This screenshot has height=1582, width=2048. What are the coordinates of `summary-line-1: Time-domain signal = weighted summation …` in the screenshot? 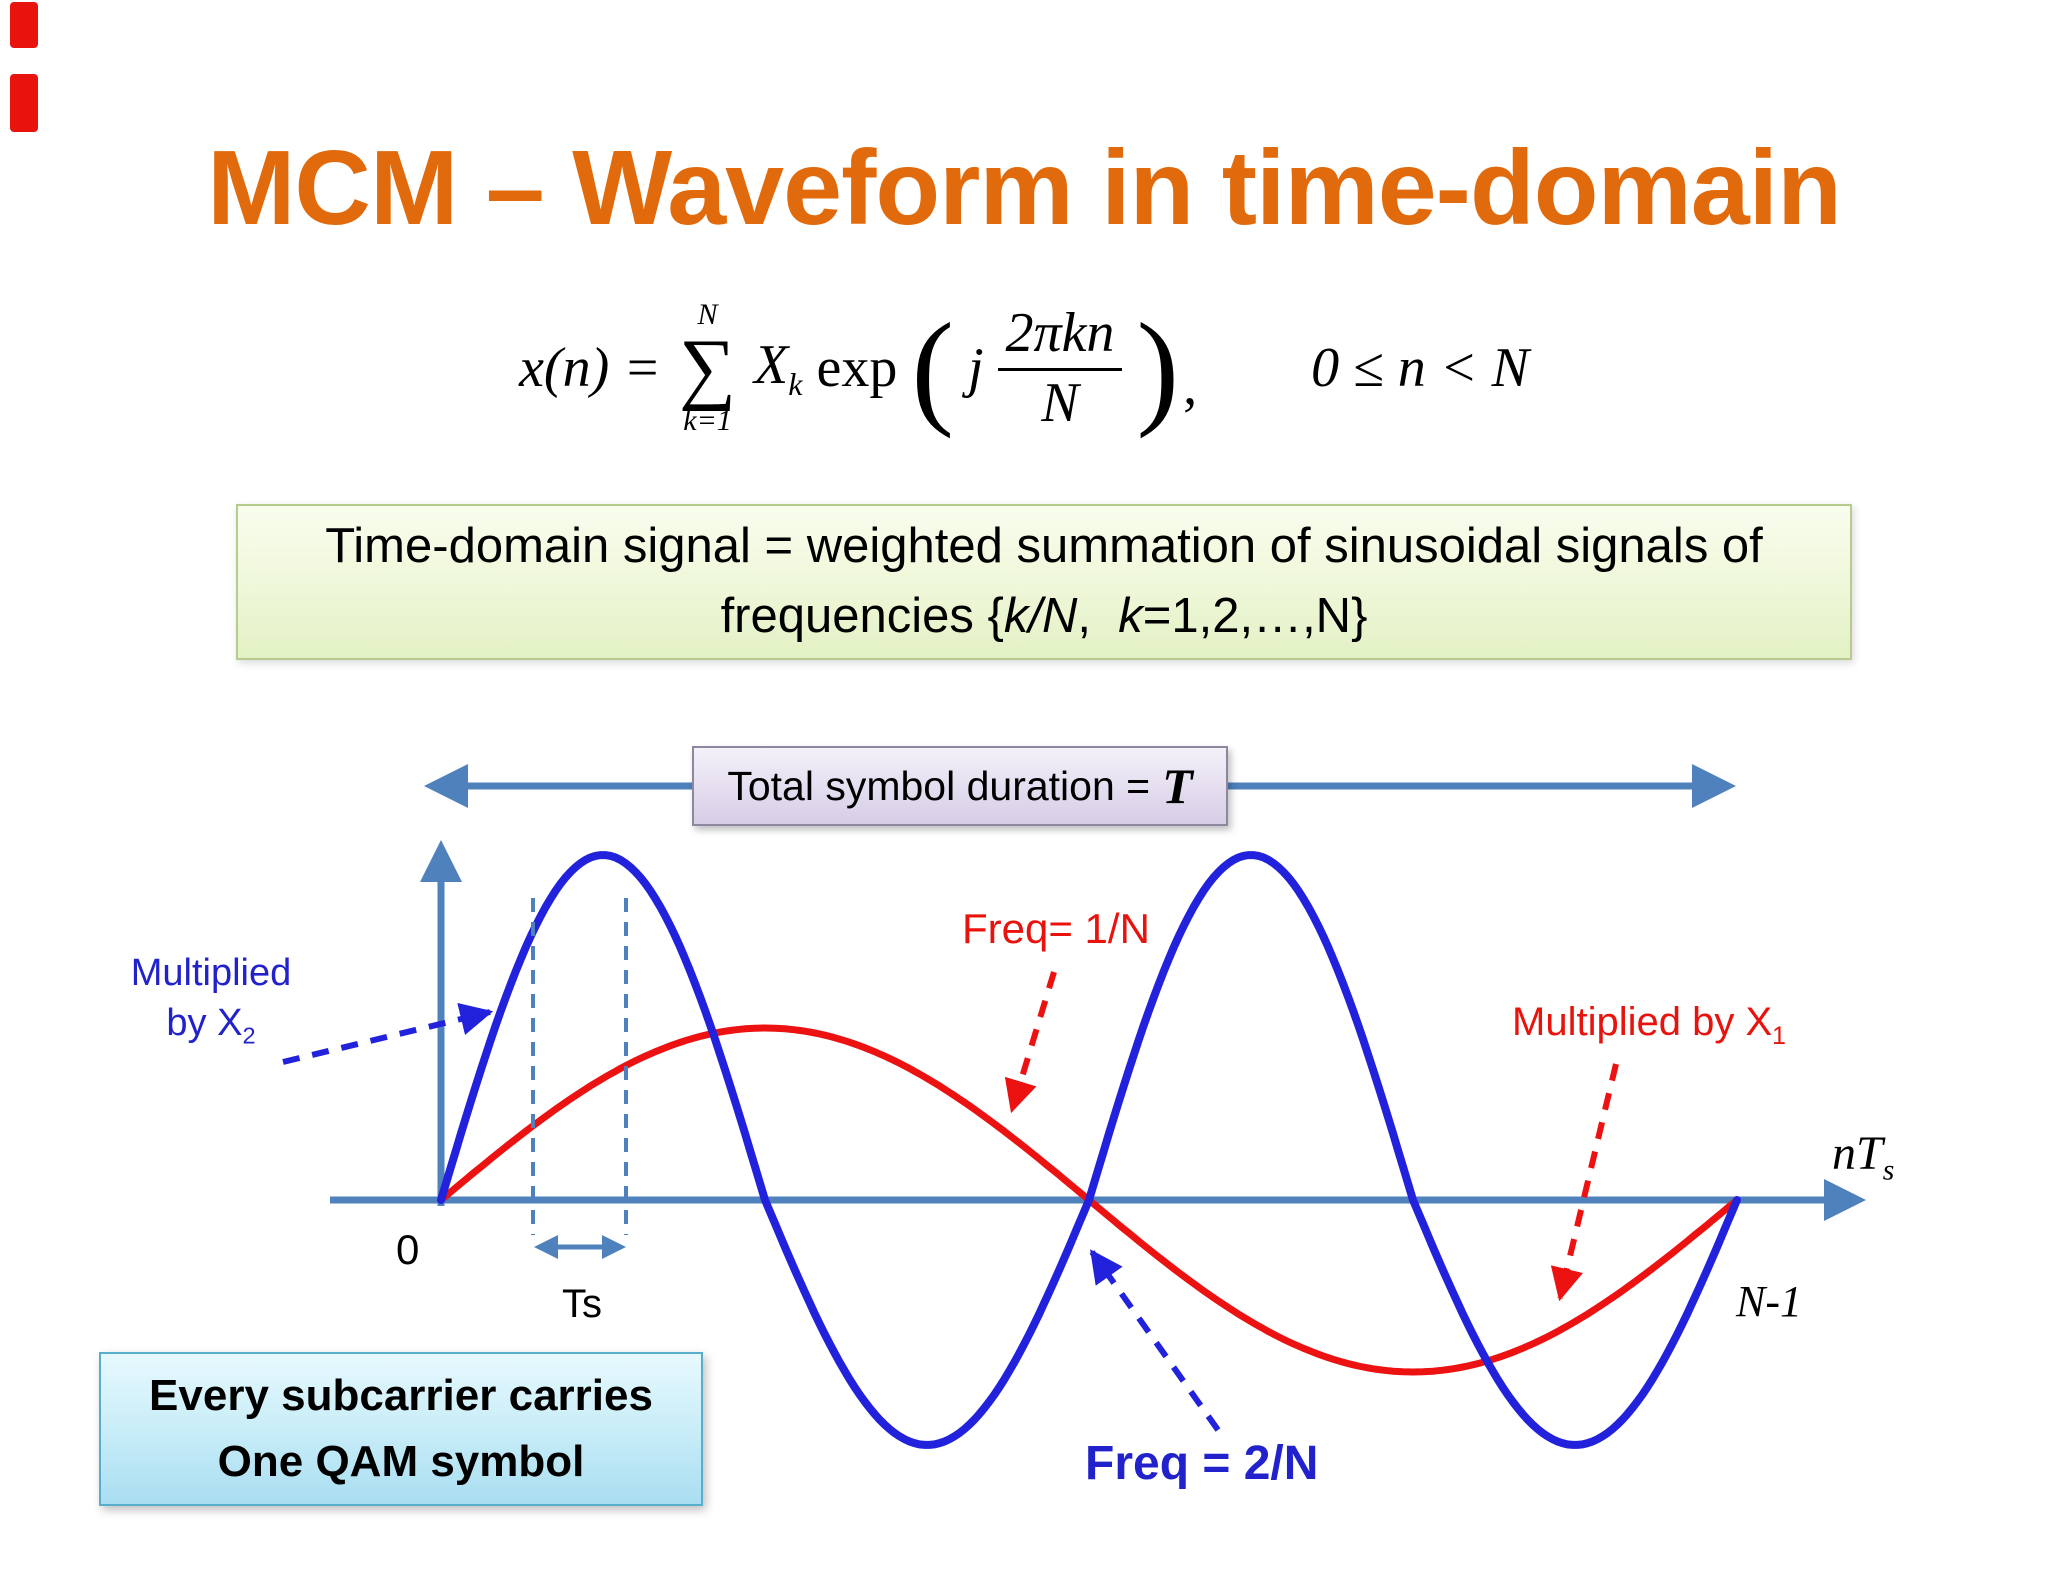 It's located at (1044, 546).